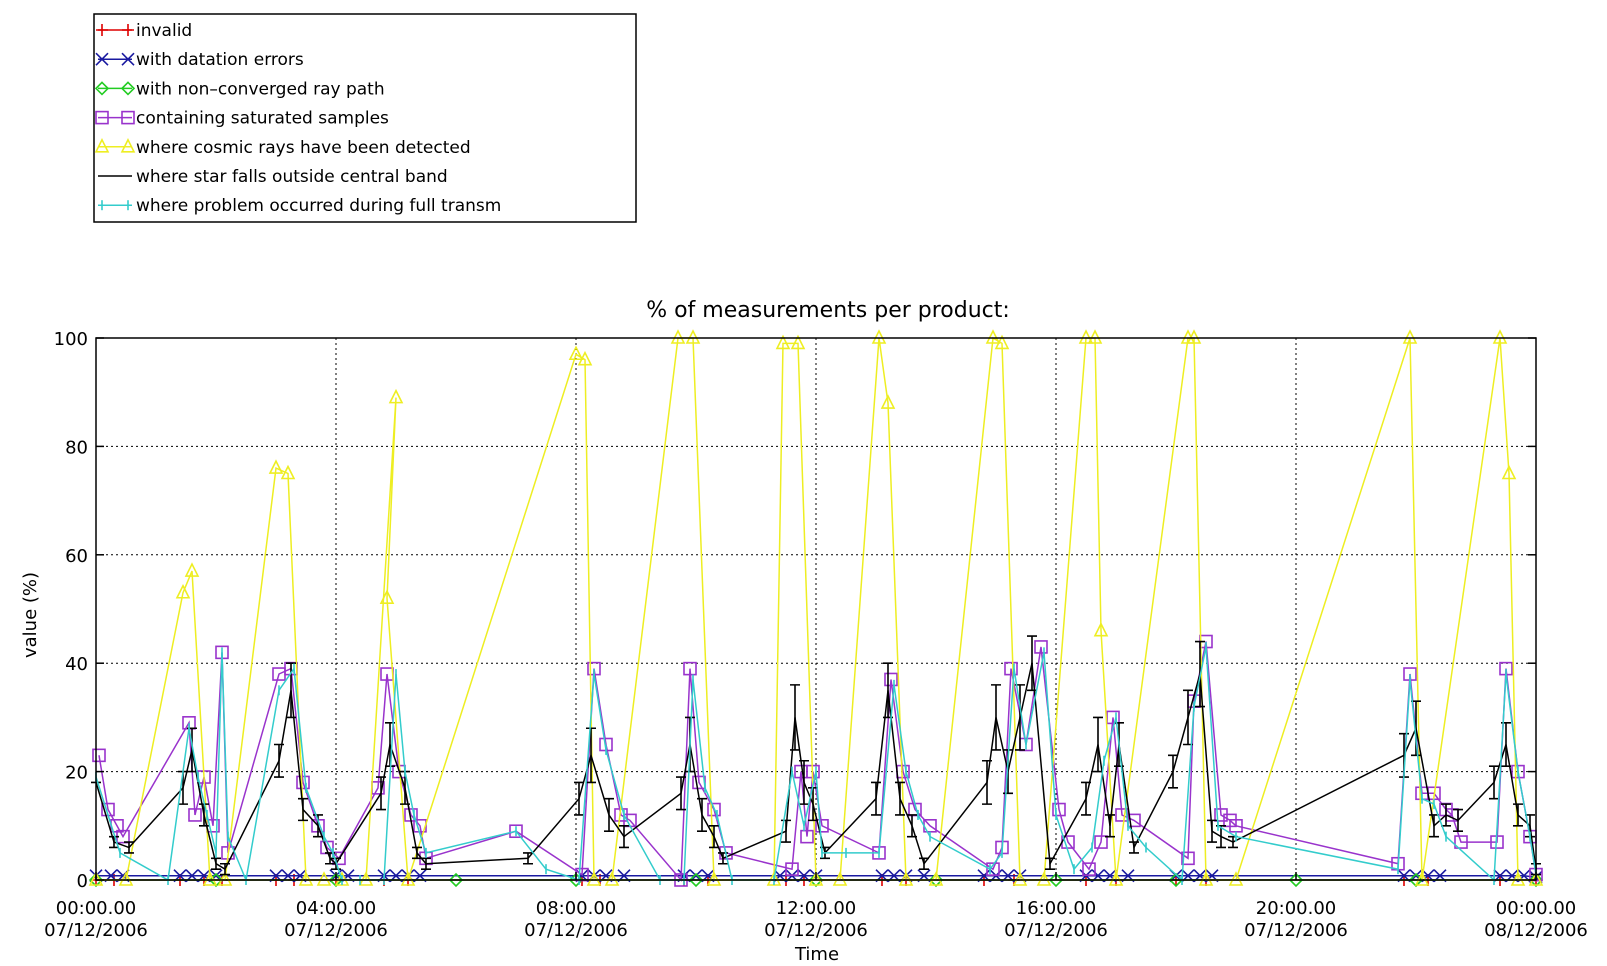 The height and width of the screenshot is (966, 1607). What do you see at coordinates (282, 148) in the screenshot?
I see `legend-item-4: where cosmic rays have been detected` at bounding box center [282, 148].